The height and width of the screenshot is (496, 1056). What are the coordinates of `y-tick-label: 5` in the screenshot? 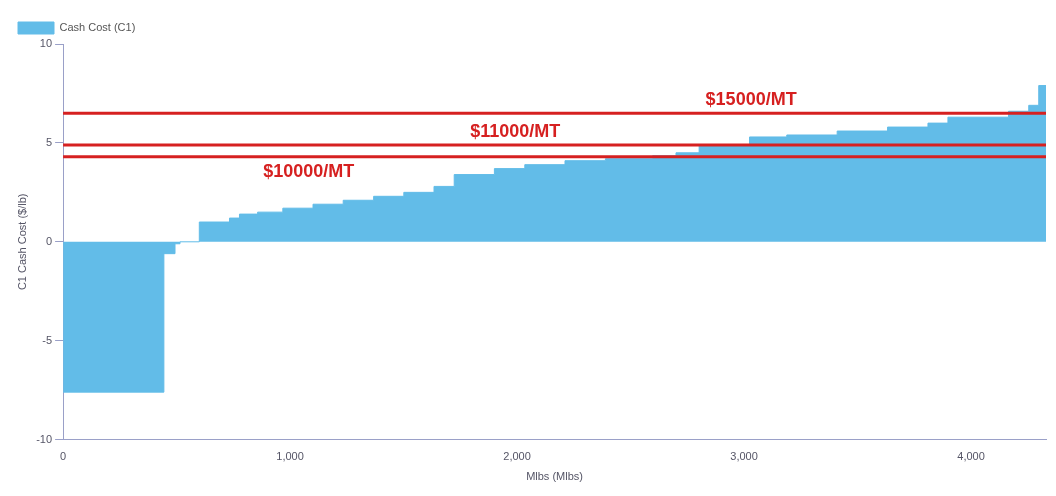 It's located at (49, 141).